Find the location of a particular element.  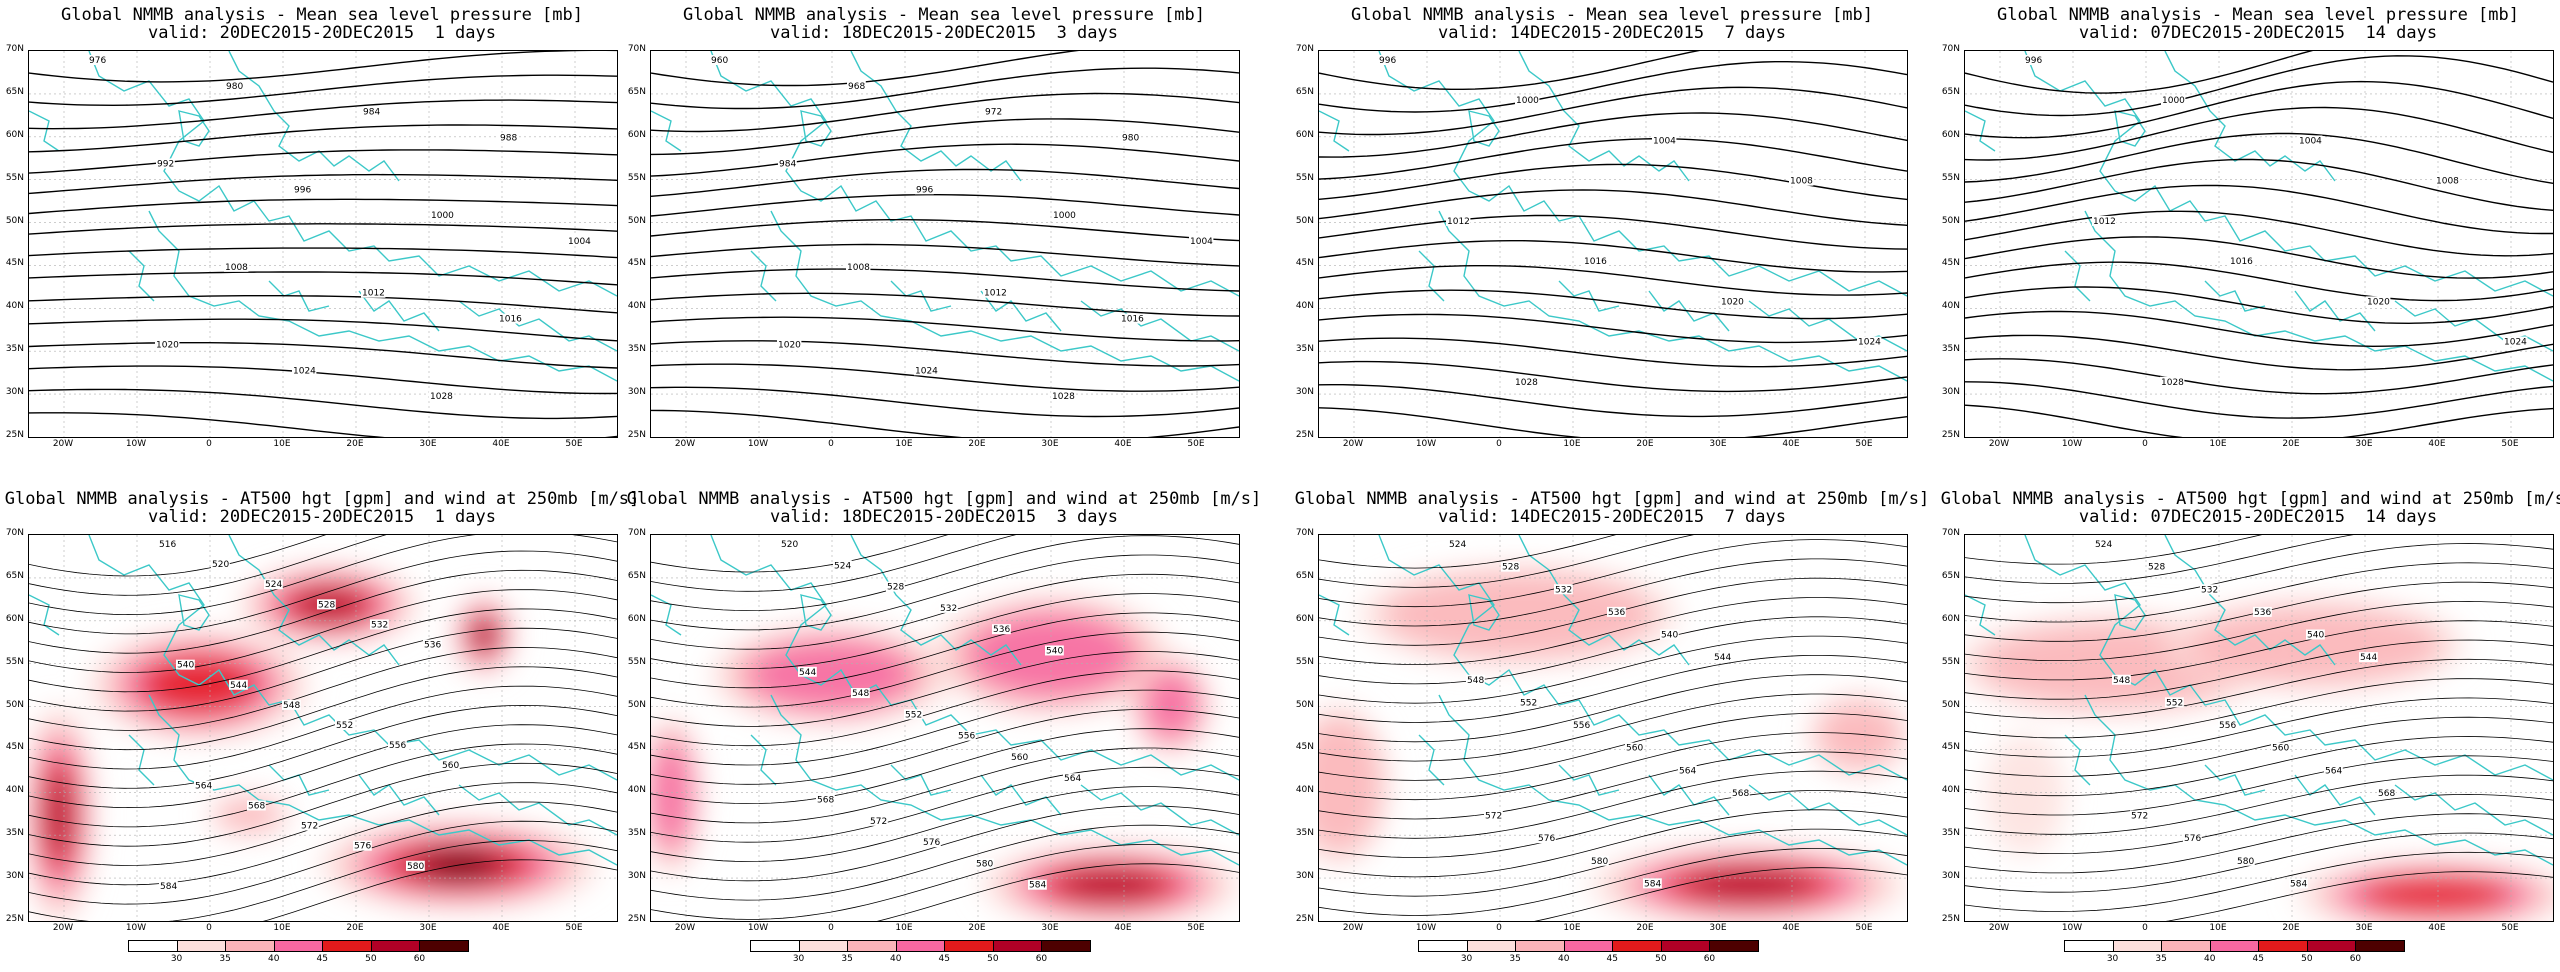

longitude-label: 20W is located at coordinates (1353, 928).